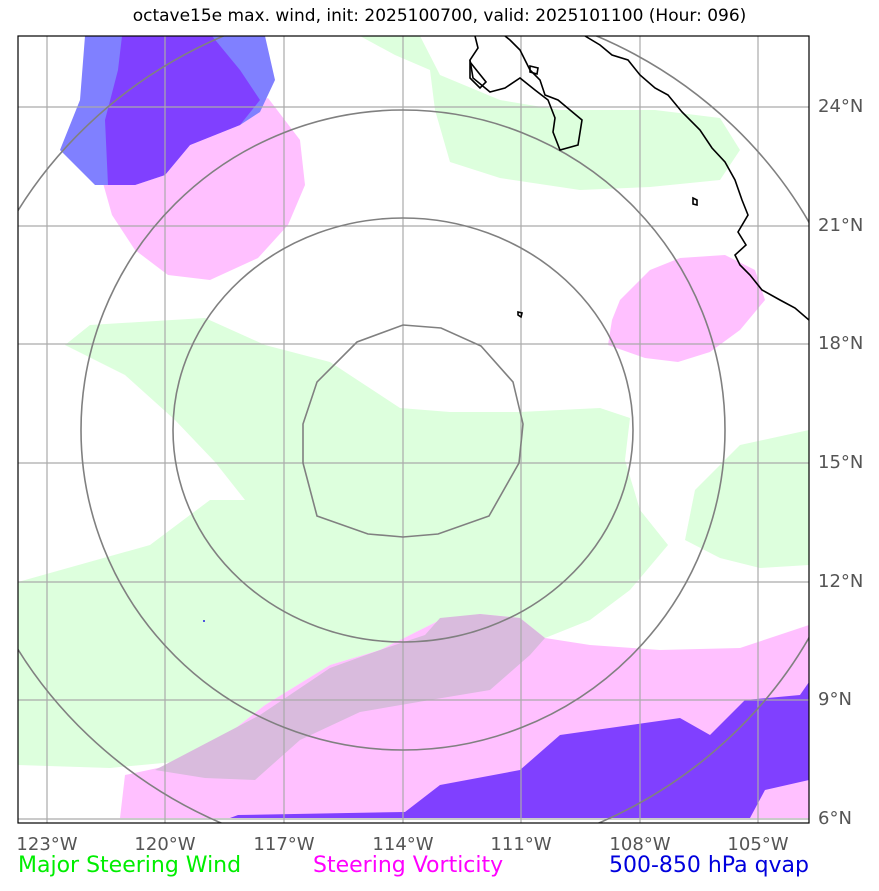 The height and width of the screenshot is (891, 879). I want to click on lat-label-21n: 21°N, so click(841, 225).